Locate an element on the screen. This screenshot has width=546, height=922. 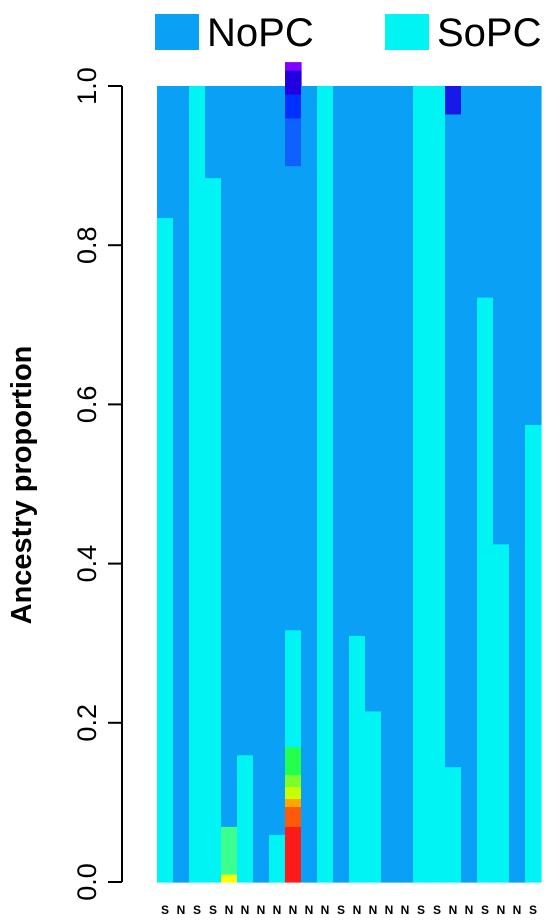
x-label-11: N is located at coordinates (325, 910).